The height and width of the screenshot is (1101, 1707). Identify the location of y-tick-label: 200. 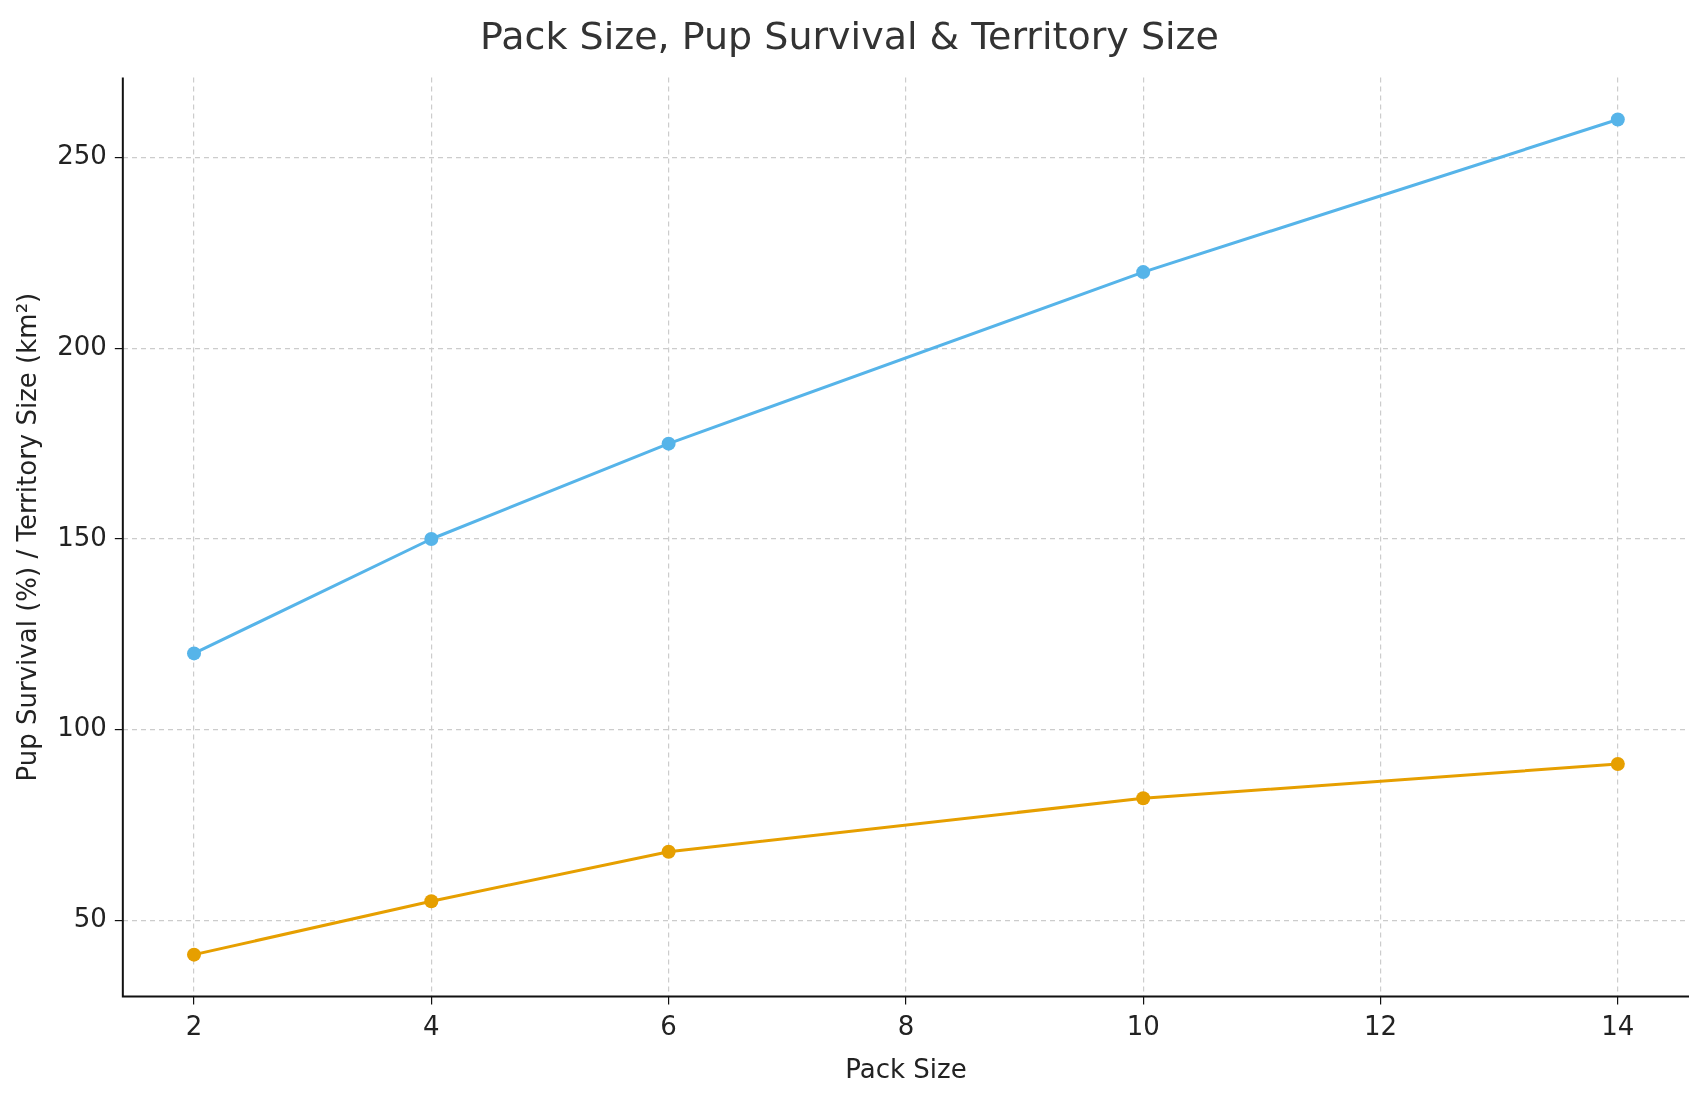
(82, 346).